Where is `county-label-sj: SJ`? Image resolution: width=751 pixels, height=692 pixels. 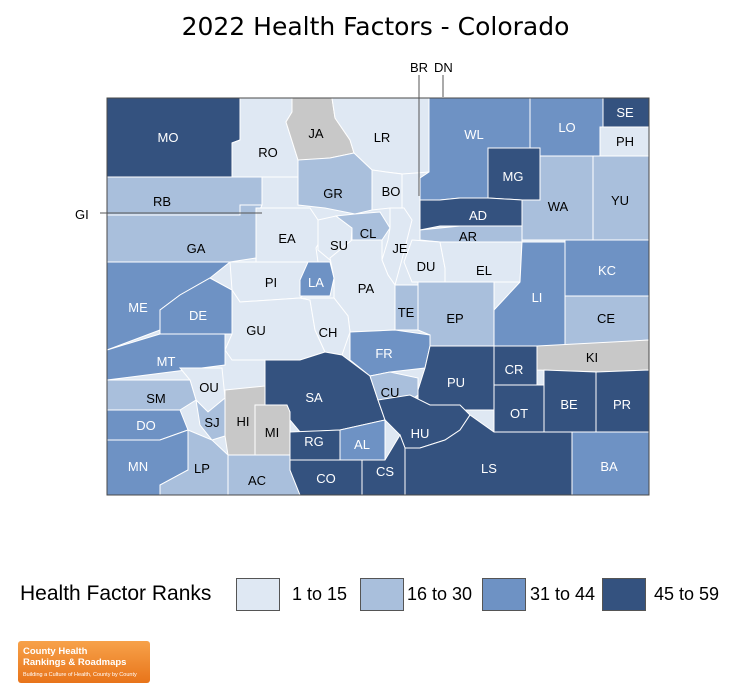 county-label-sj: SJ is located at coordinates (211, 422).